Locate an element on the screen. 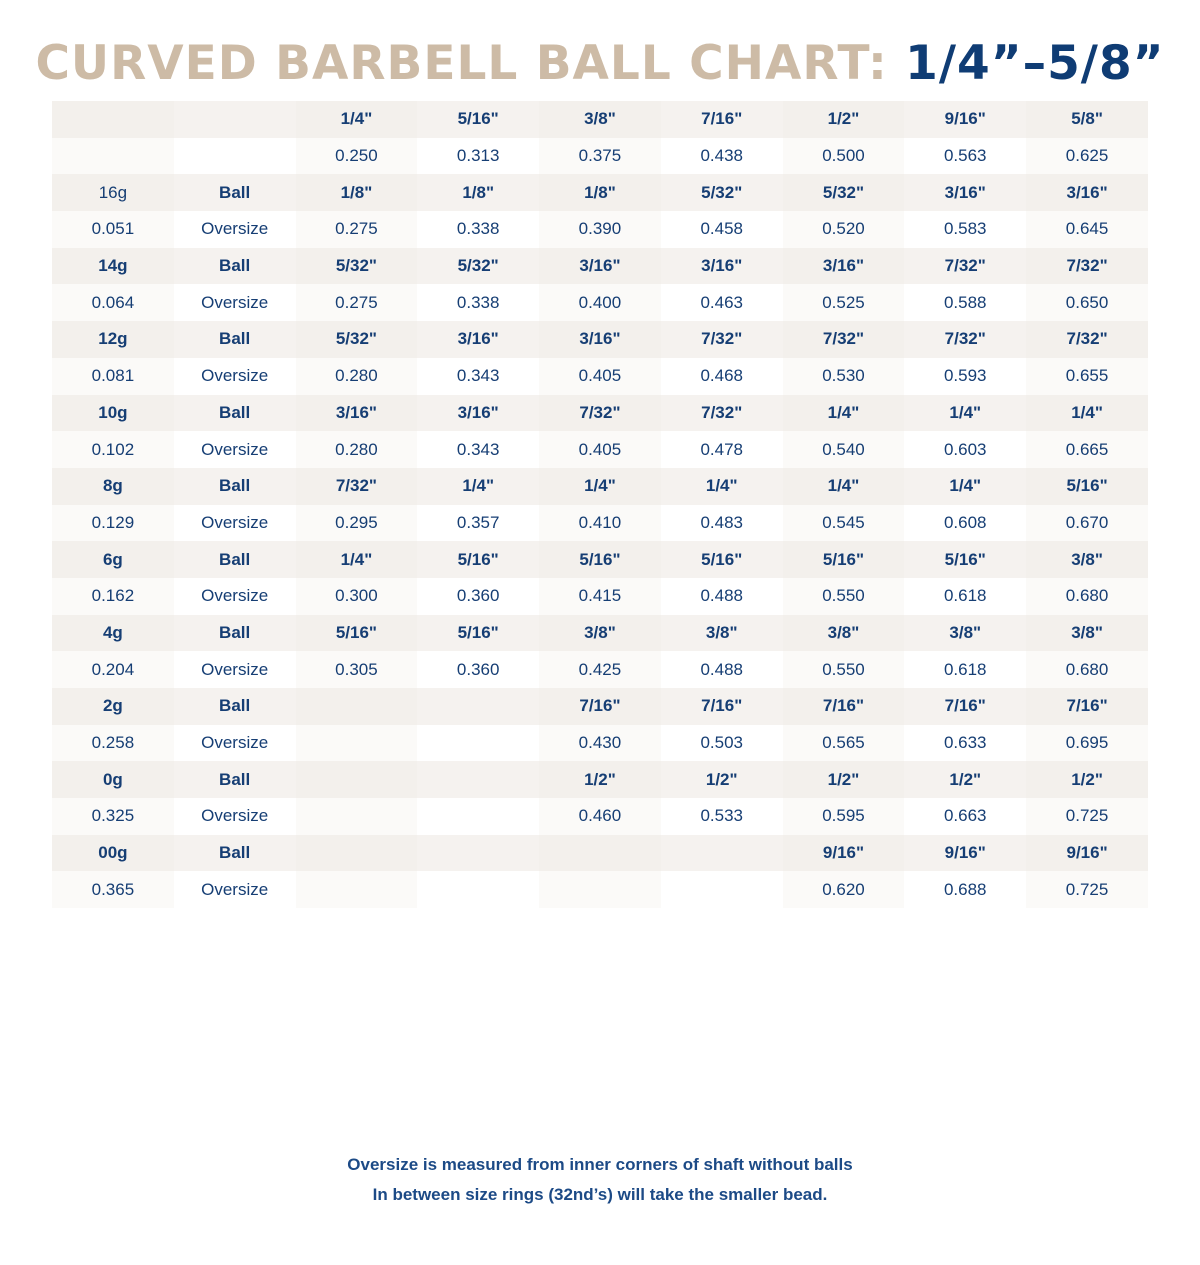 This screenshot has width=1200, height=1265. gauge-decimal: 0.081 is located at coordinates (113, 376).